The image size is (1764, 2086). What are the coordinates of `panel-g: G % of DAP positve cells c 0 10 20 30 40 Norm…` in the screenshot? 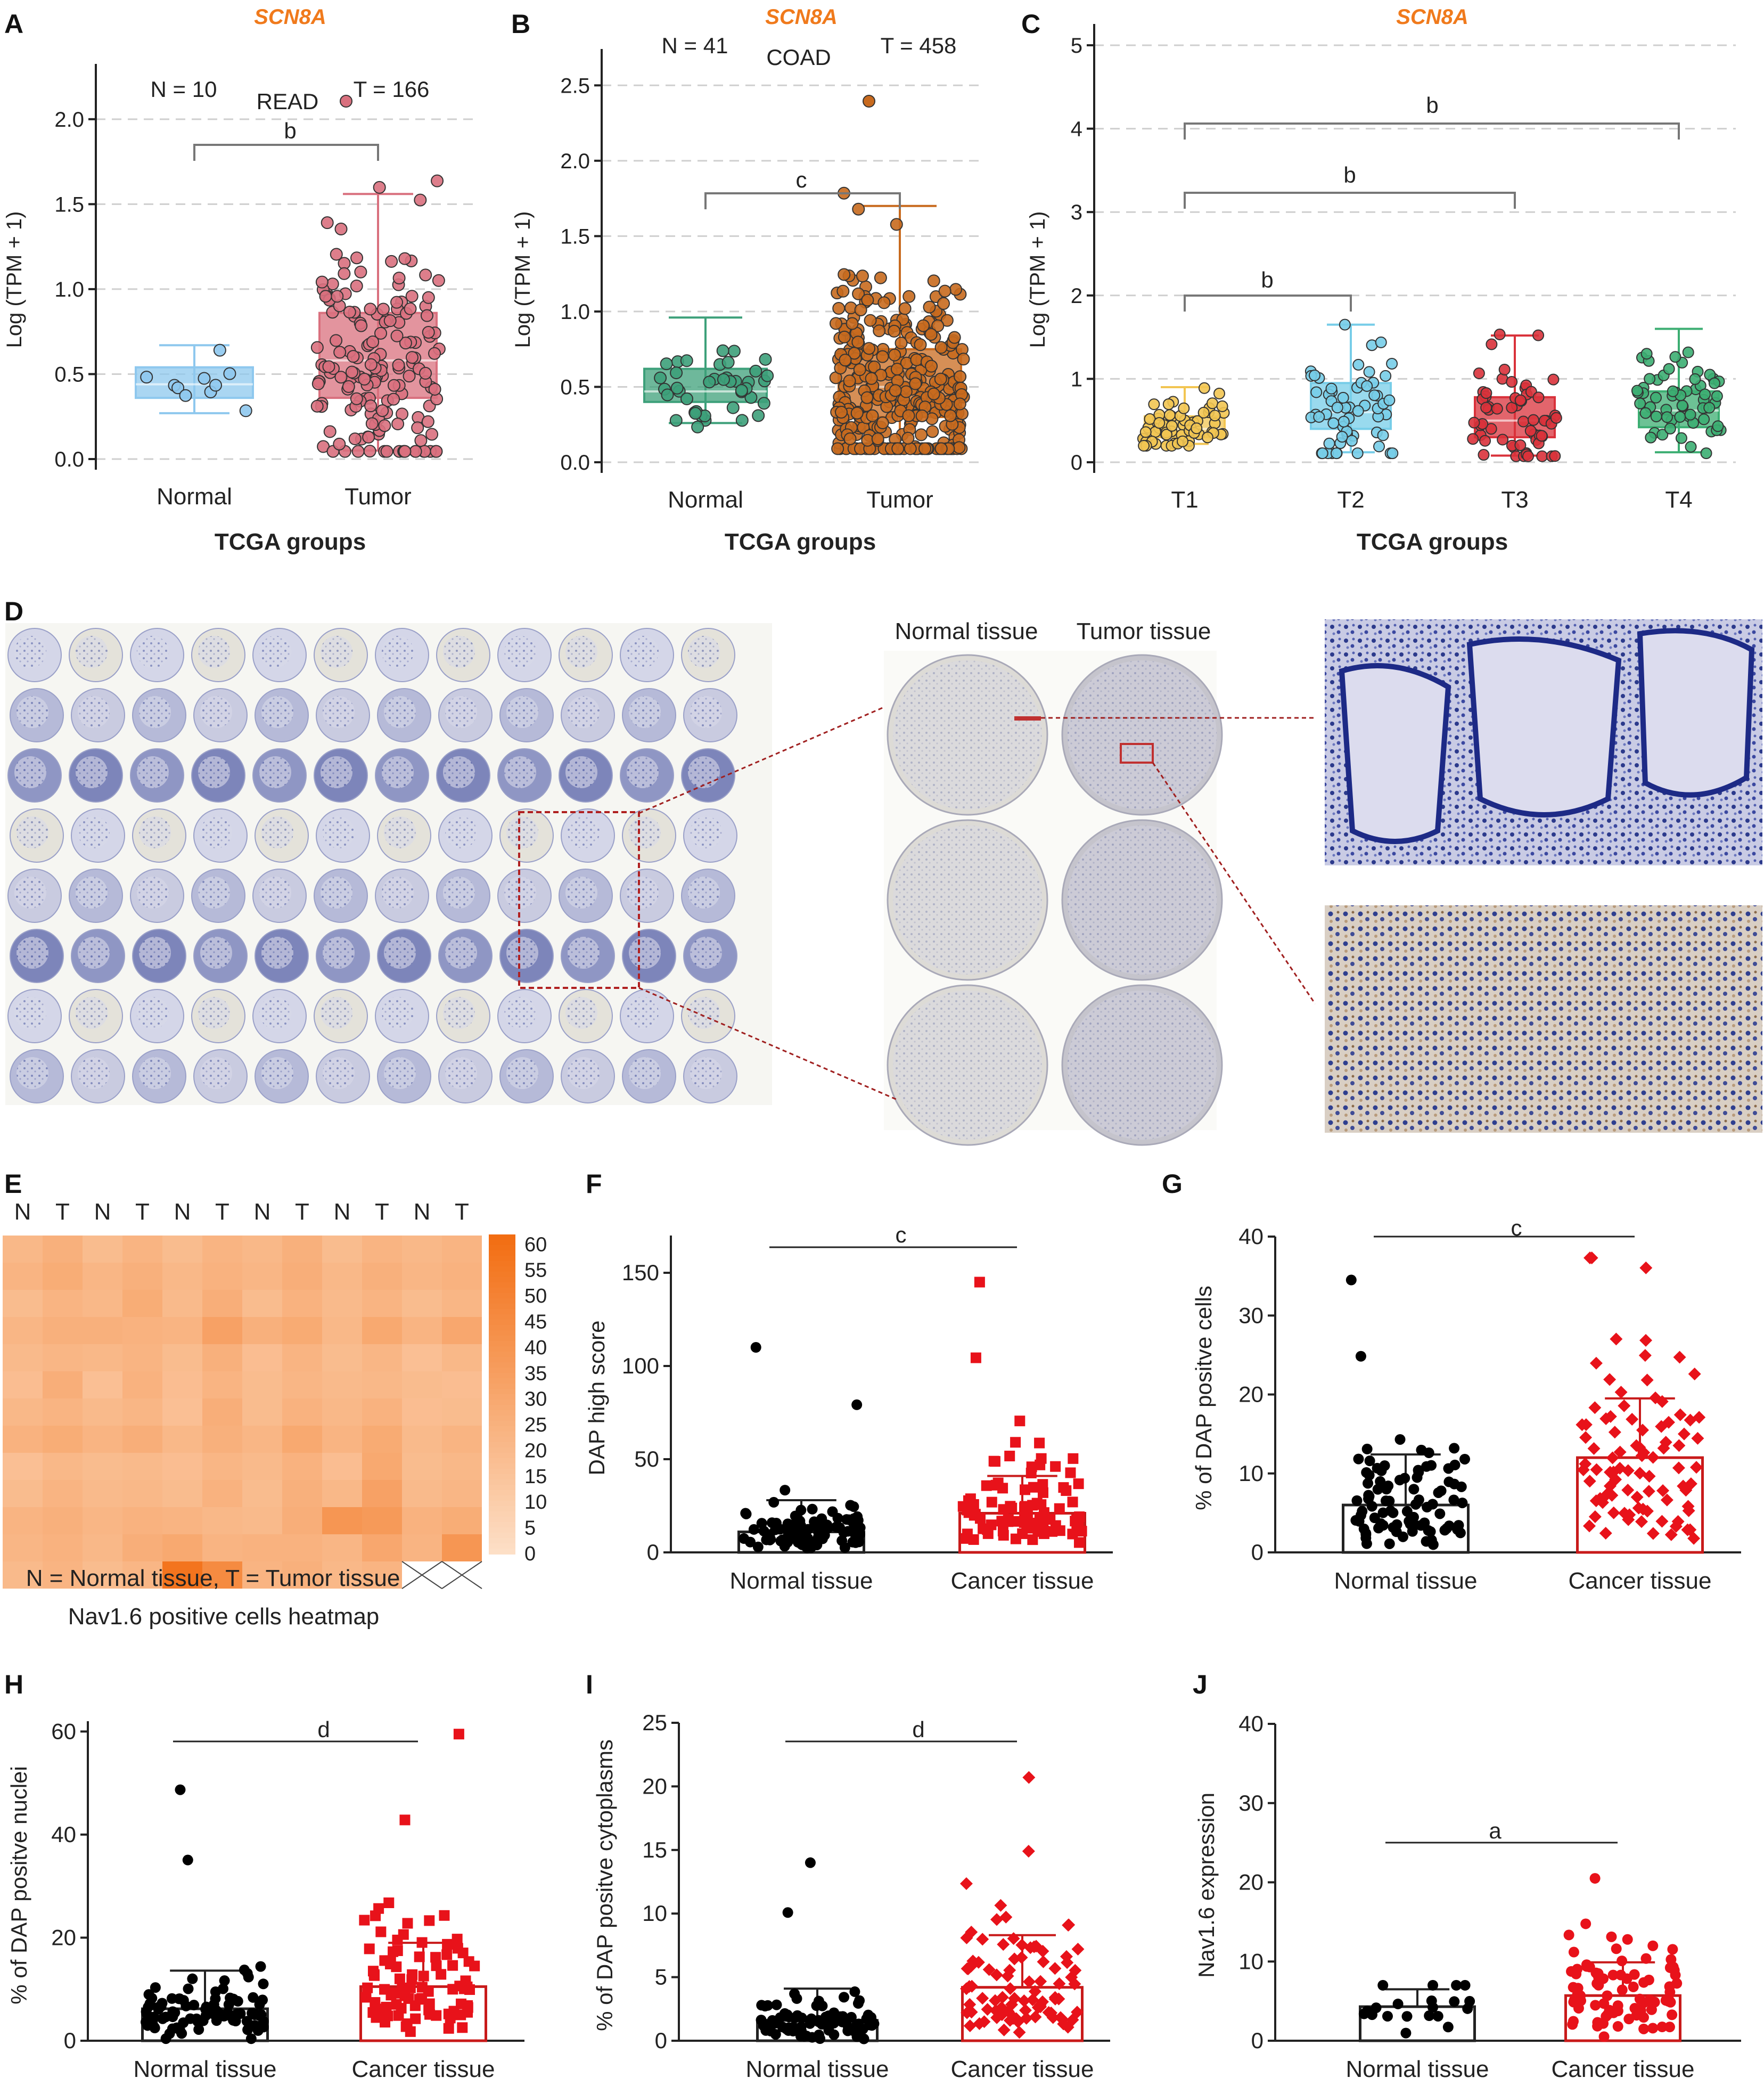 It's located at (1451, 1381).